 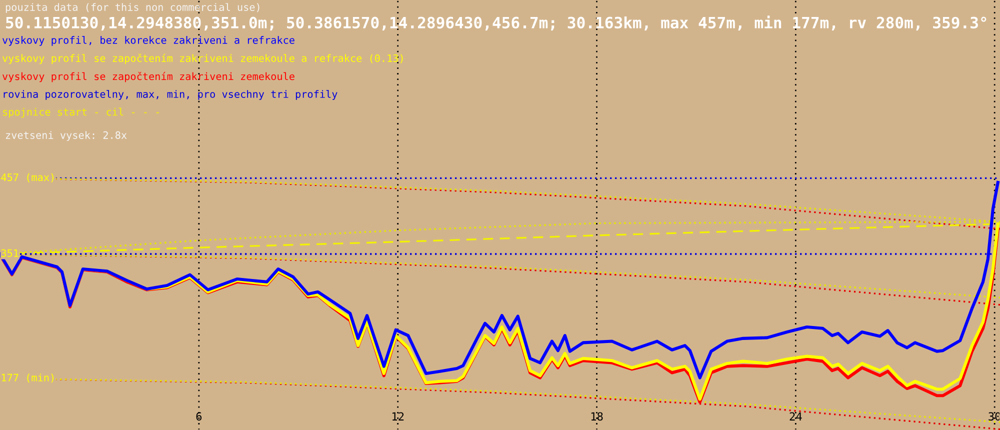 What do you see at coordinates (171, 95) in the screenshot?
I see `text: rovina pozorovatelny, max, min, pro vsechny tri profily` at bounding box center [171, 95].